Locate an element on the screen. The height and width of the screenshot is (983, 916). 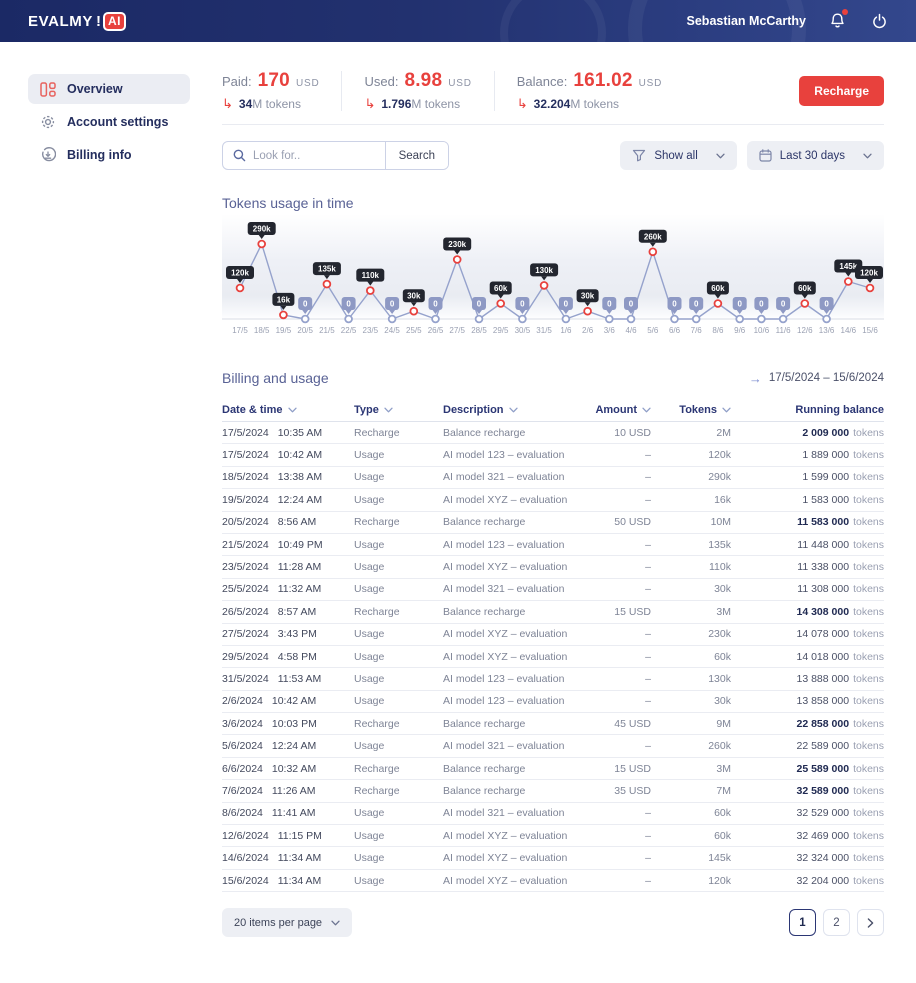
sidebar-item-overview: Overview is located at coordinates (109, 89).